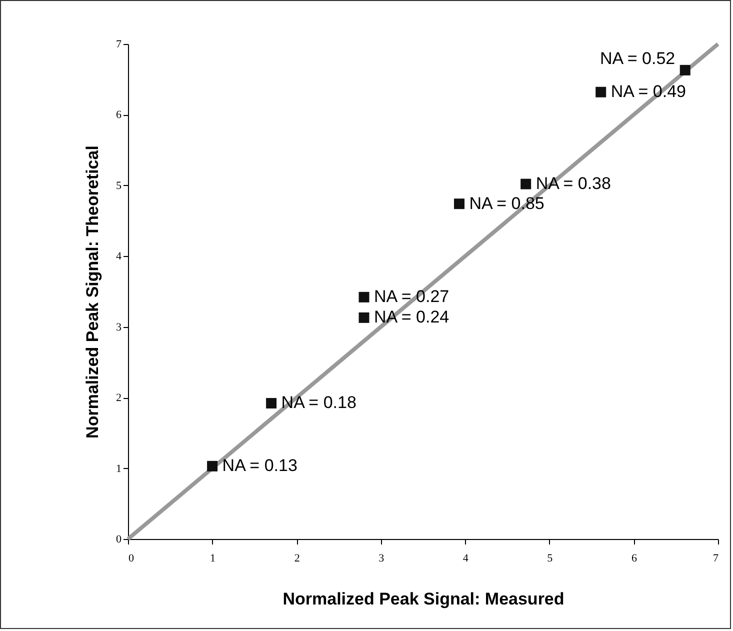 The image size is (733, 631). I want to click on annotation: NA = 0.52, so click(638, 58).